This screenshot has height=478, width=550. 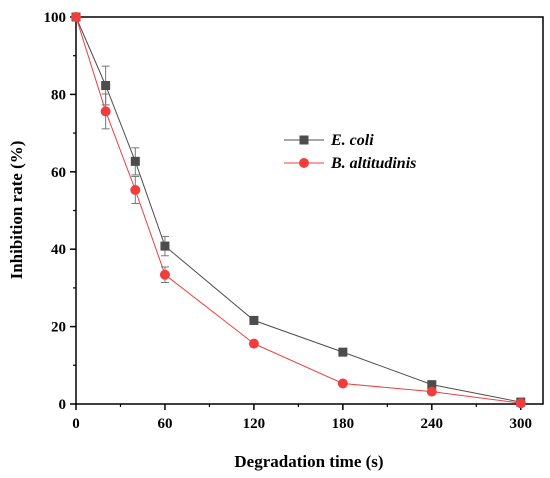 What do you see at coordinates (164, 424) in the screenshot?
I see `x-tick-label: 60` at bounding box center [164, 424].